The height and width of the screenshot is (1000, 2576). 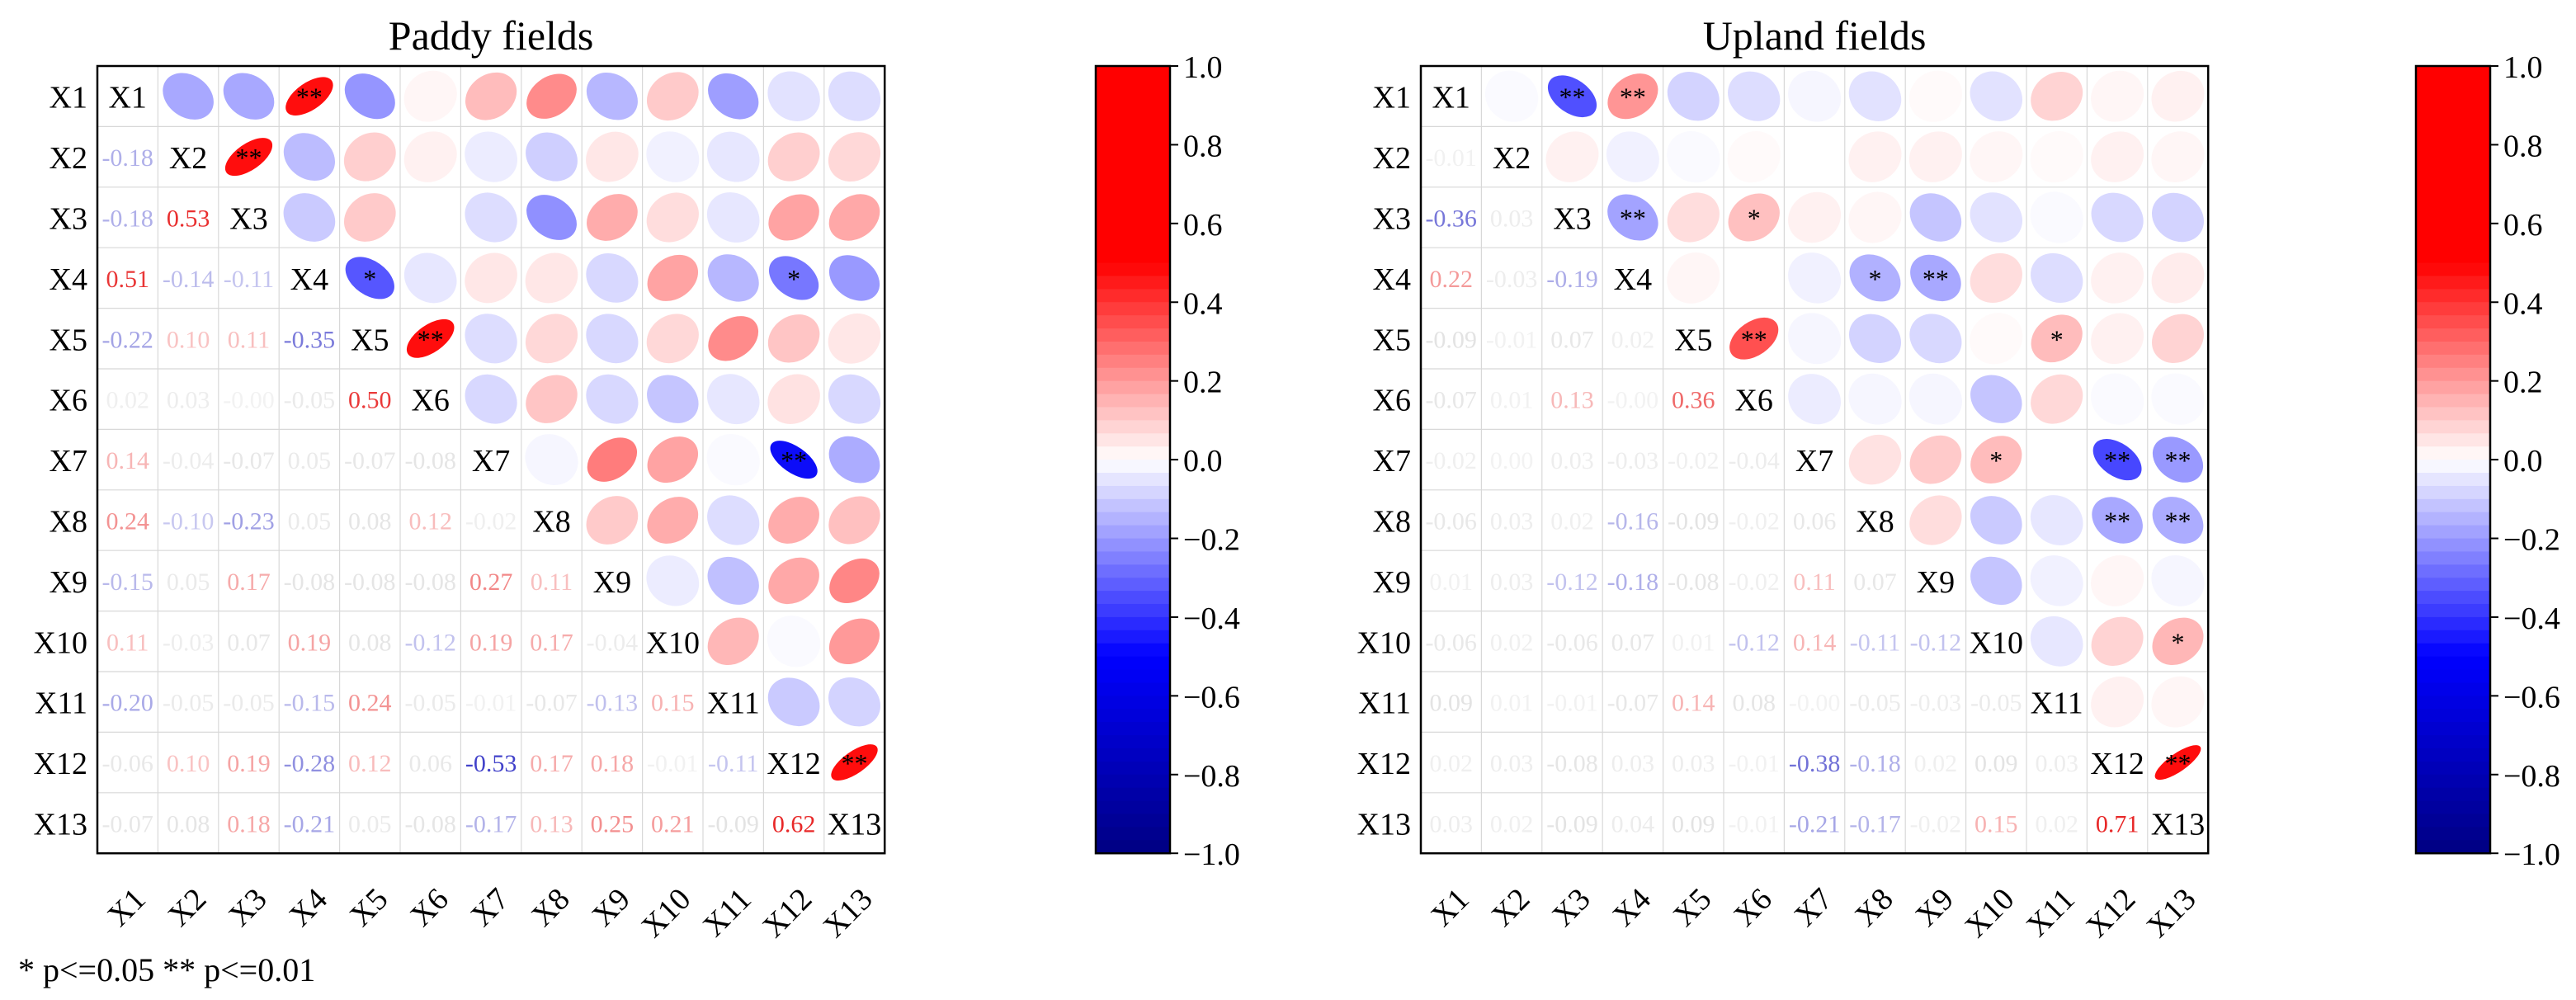 What do you see at coordinates (1633, 460) in the screenshot?
I see `correlation-value: -0.03` at bounding box center [1633, 460].